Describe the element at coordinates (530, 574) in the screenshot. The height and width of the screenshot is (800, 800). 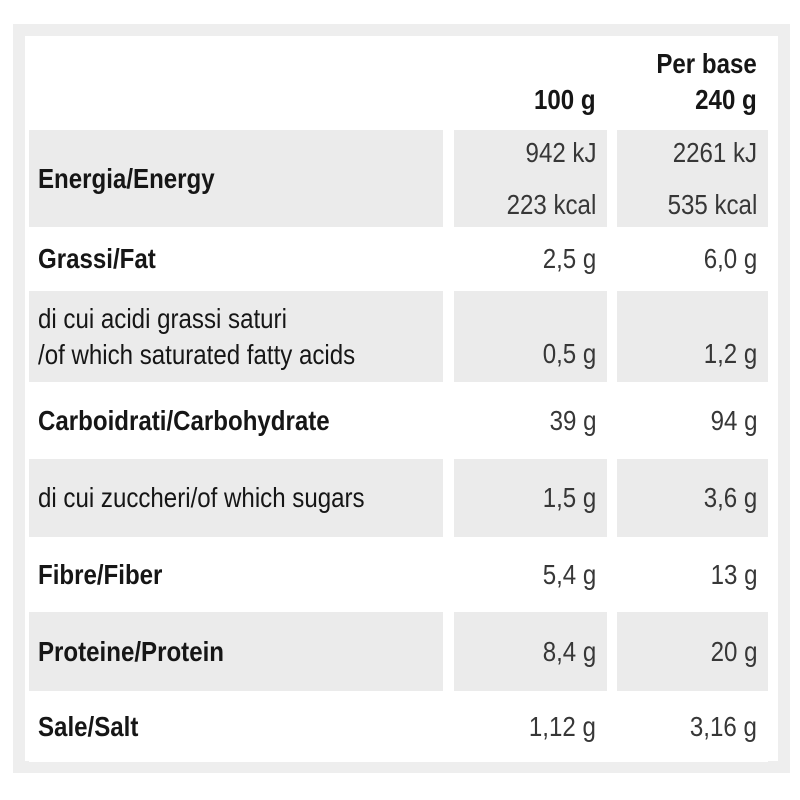
I see `value-cell-per-100g: 5,4 g` at that location.